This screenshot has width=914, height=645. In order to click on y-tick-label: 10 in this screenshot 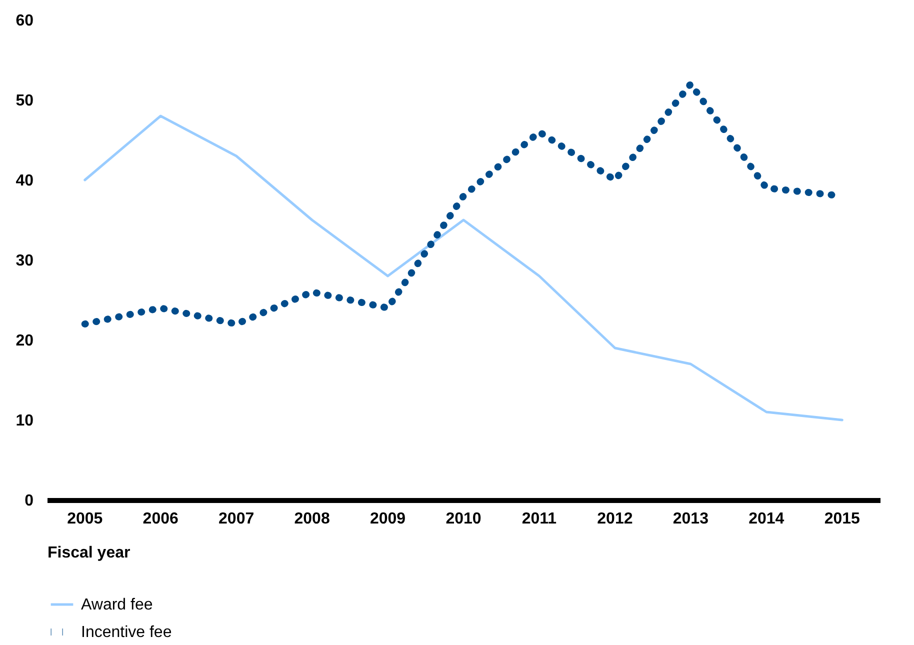, I will do `click(25, 421)`.